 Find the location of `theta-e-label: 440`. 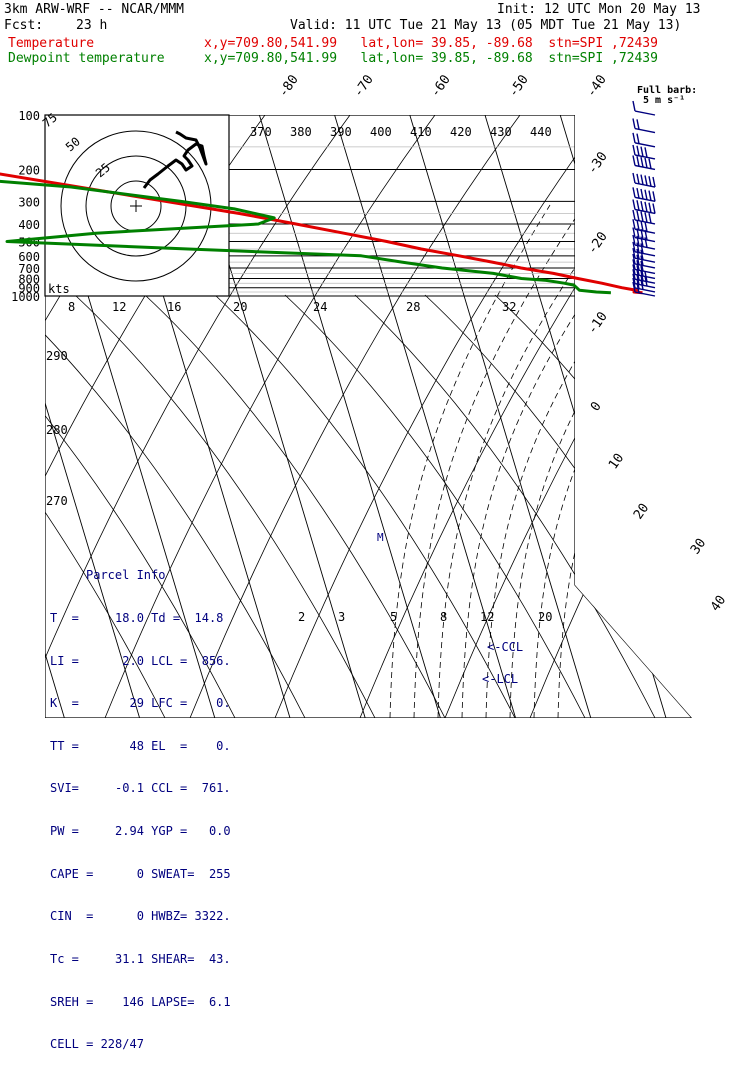

theta-e-label: 440 is located at coordinates (541, 132).